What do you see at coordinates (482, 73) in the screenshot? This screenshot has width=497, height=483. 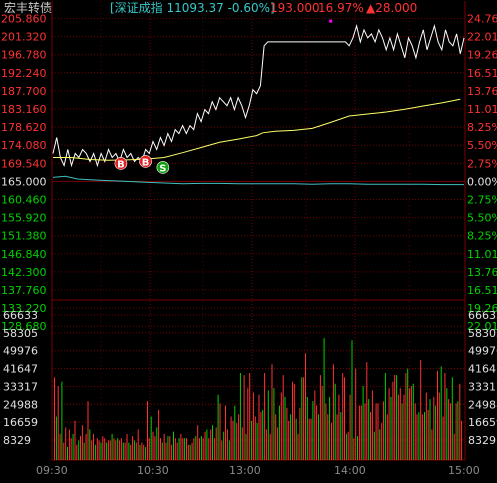 I see `y-label-right: 16.51%` at bounding box center [482, 73].